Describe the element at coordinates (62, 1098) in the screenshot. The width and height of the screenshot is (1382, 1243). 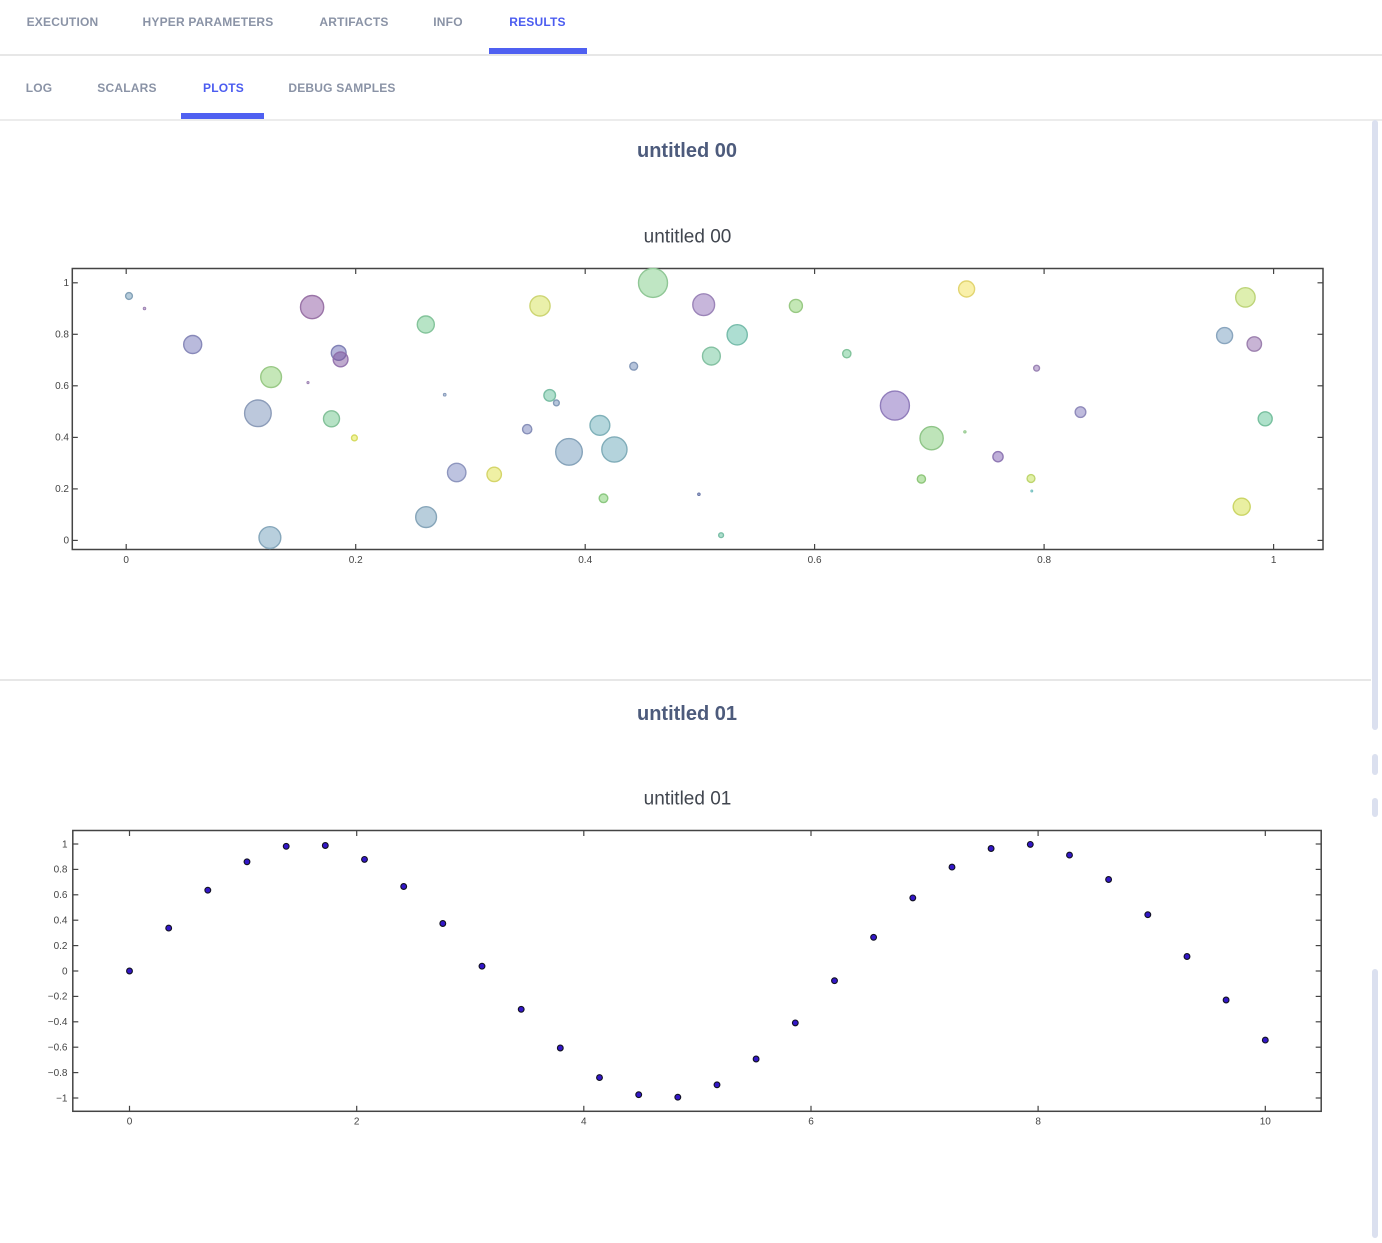
I see `svg-text: −1` at that location.